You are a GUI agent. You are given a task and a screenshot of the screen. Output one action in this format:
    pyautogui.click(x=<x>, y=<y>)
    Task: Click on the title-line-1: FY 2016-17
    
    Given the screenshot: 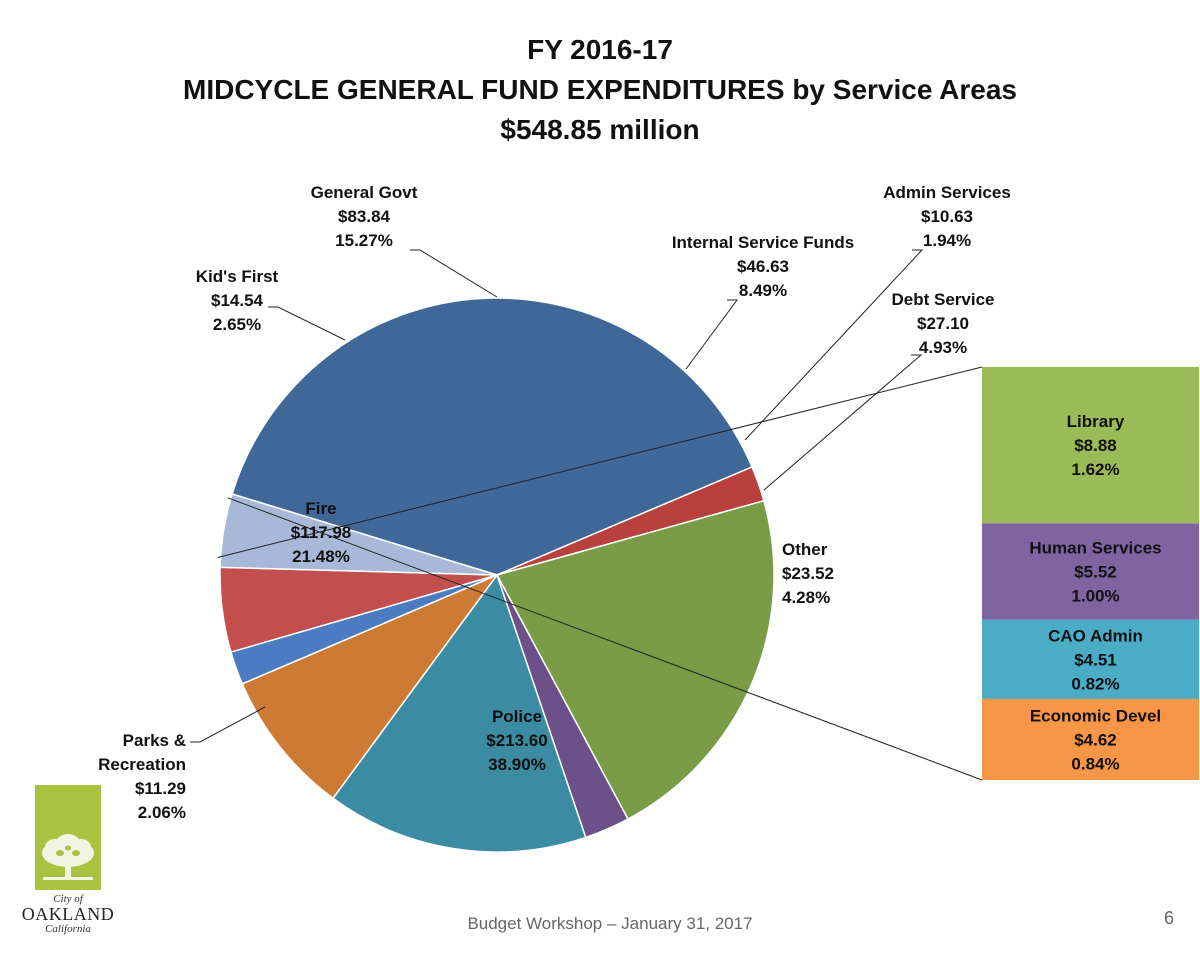 What is the action you would take?
    pyautogui.click(x=600, y=49)
    